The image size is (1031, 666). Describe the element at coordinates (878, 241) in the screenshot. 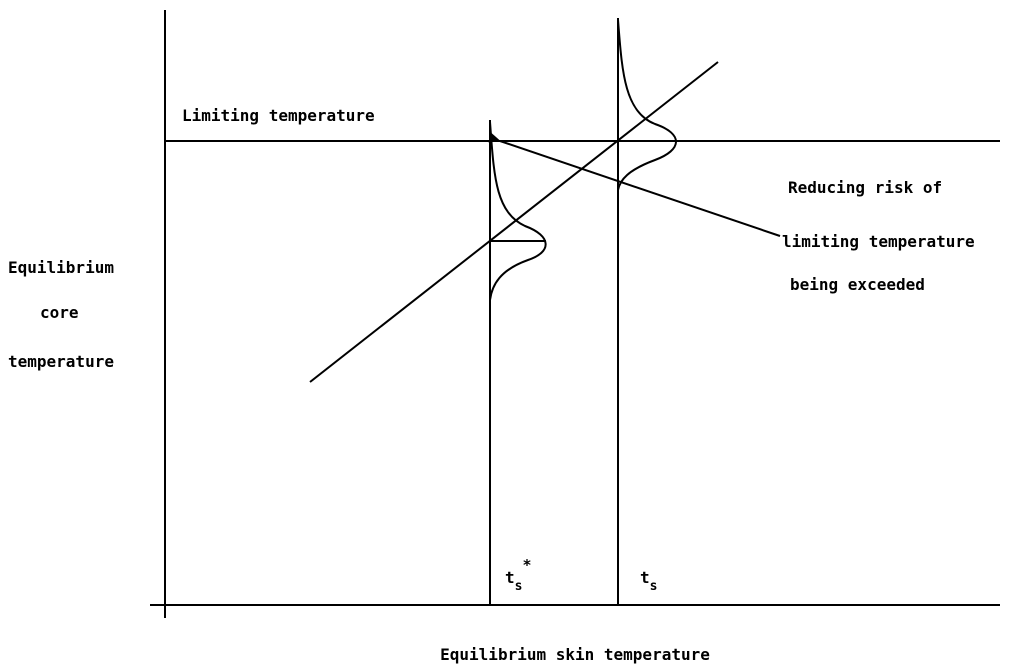

I see `annotation: limiting temperature` at that location.